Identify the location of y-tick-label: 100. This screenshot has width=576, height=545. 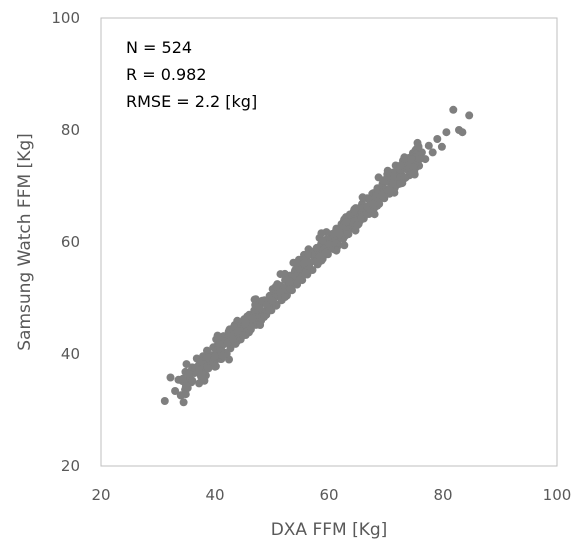
(65, 18).